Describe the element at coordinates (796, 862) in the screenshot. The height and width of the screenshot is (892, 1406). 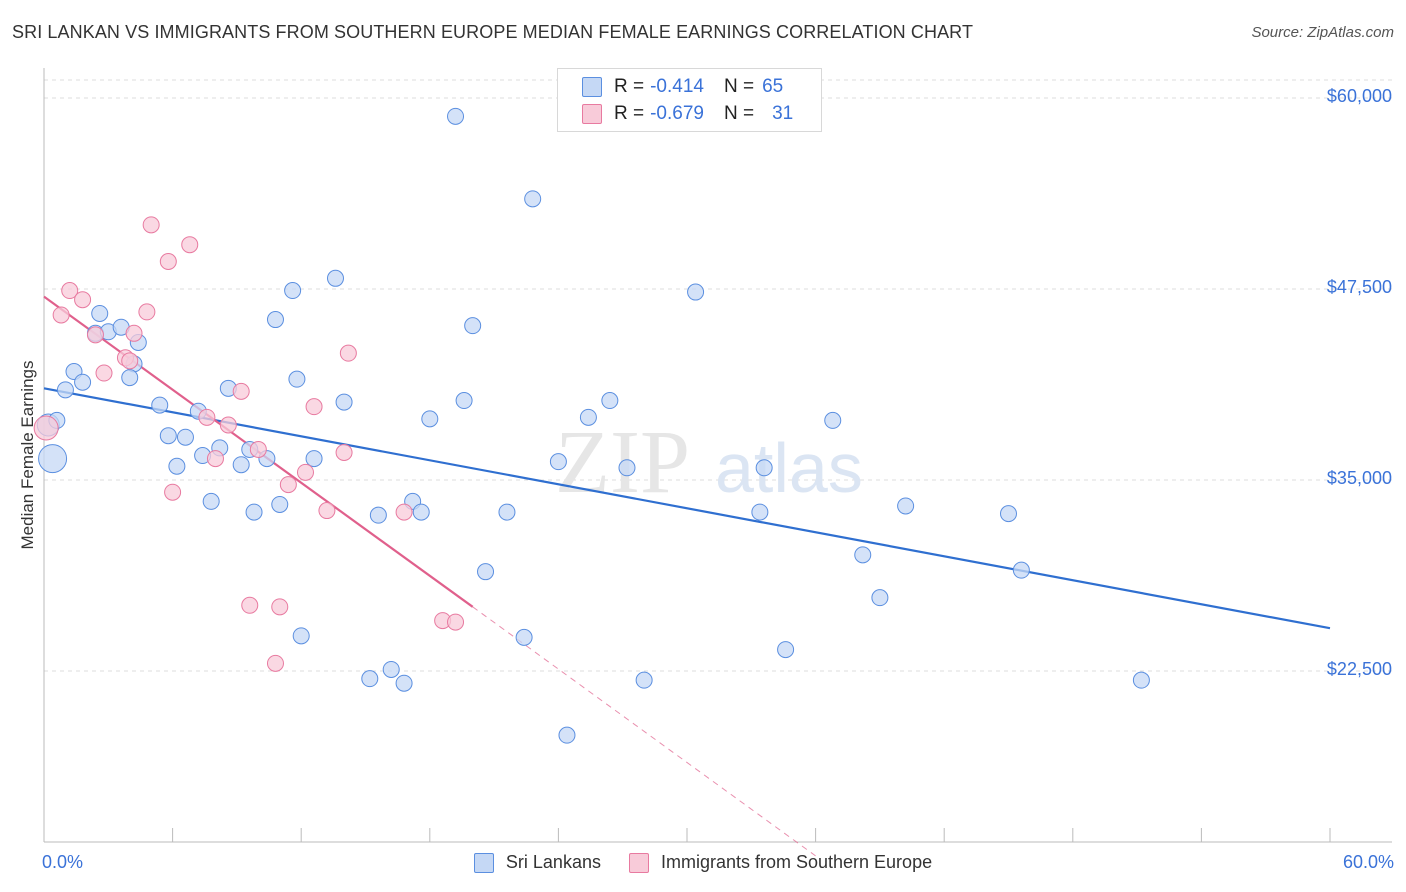
I see `legend-label: Immigrants from Southern Europe` at that location.